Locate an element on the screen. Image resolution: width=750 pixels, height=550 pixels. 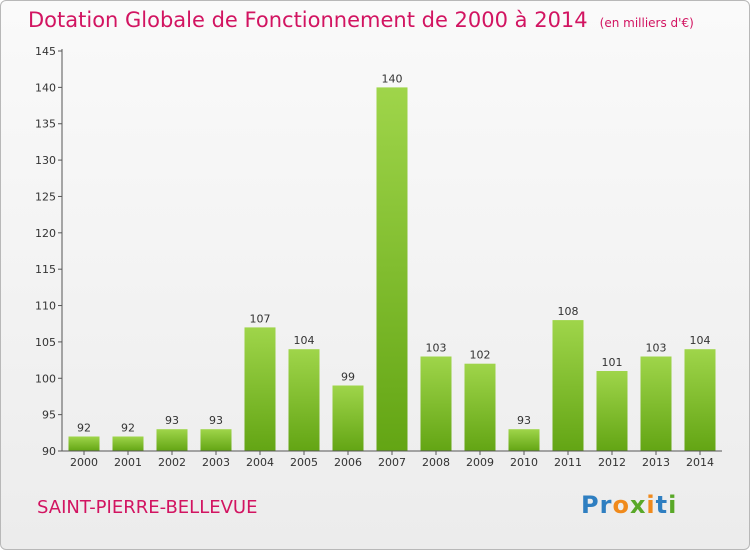
x-tick-label: 2013 is located at coordinates (656, 462).